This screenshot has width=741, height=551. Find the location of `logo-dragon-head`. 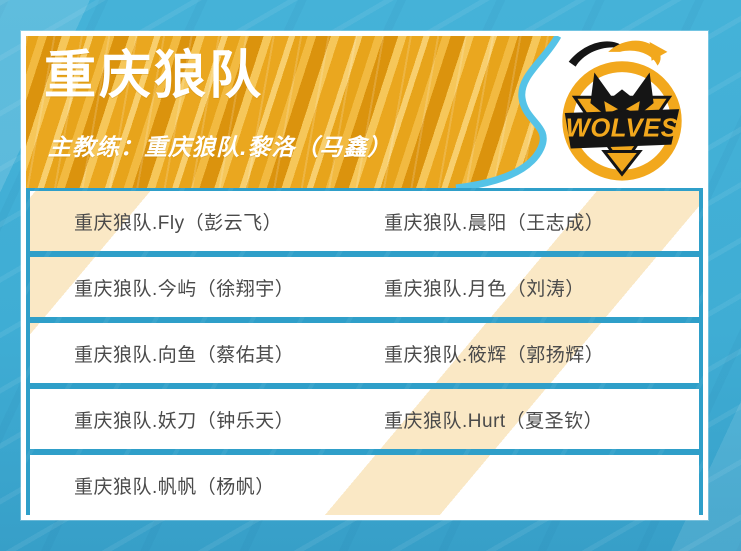

logo-dragon-head is located at coordinates (658, 51).